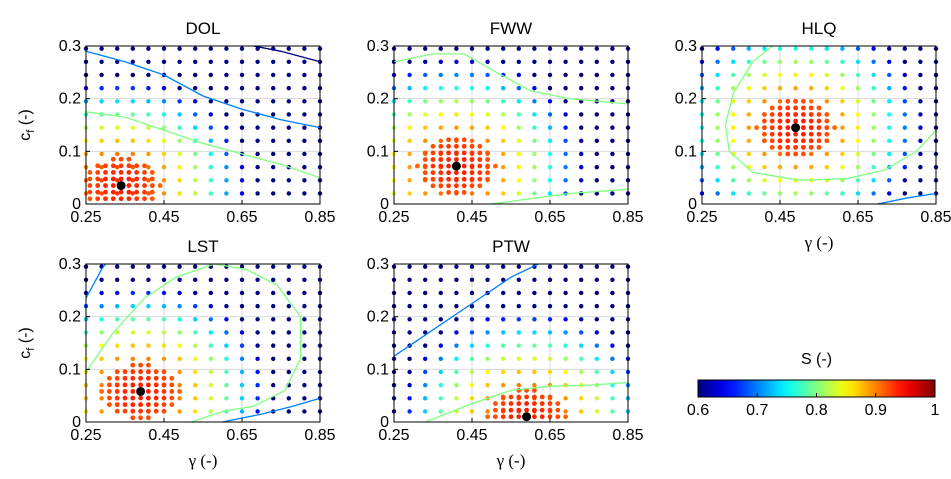 Image resolution: width=951 pixels, height=479 pixels. Describe the element at coordinates (701, 217) in the screenshot. I see `x-tick-label: 0.25` at that location.